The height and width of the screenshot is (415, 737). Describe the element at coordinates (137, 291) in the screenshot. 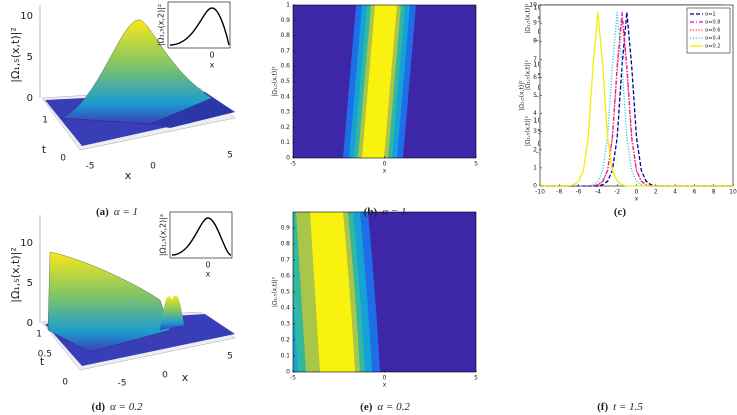

I see `surface-d` at that location.